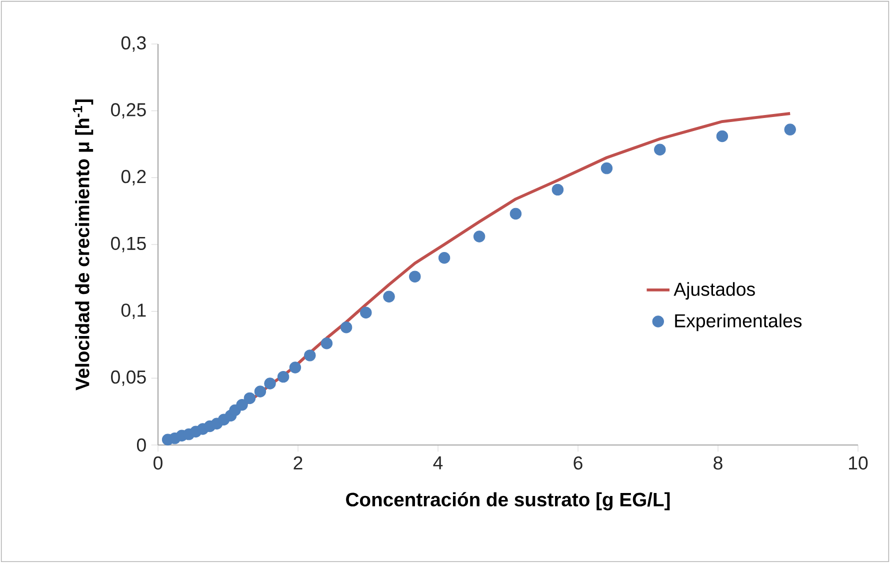 The image size is (890, 563). I want to click on x-tick-label: 8, so click(718, 463).